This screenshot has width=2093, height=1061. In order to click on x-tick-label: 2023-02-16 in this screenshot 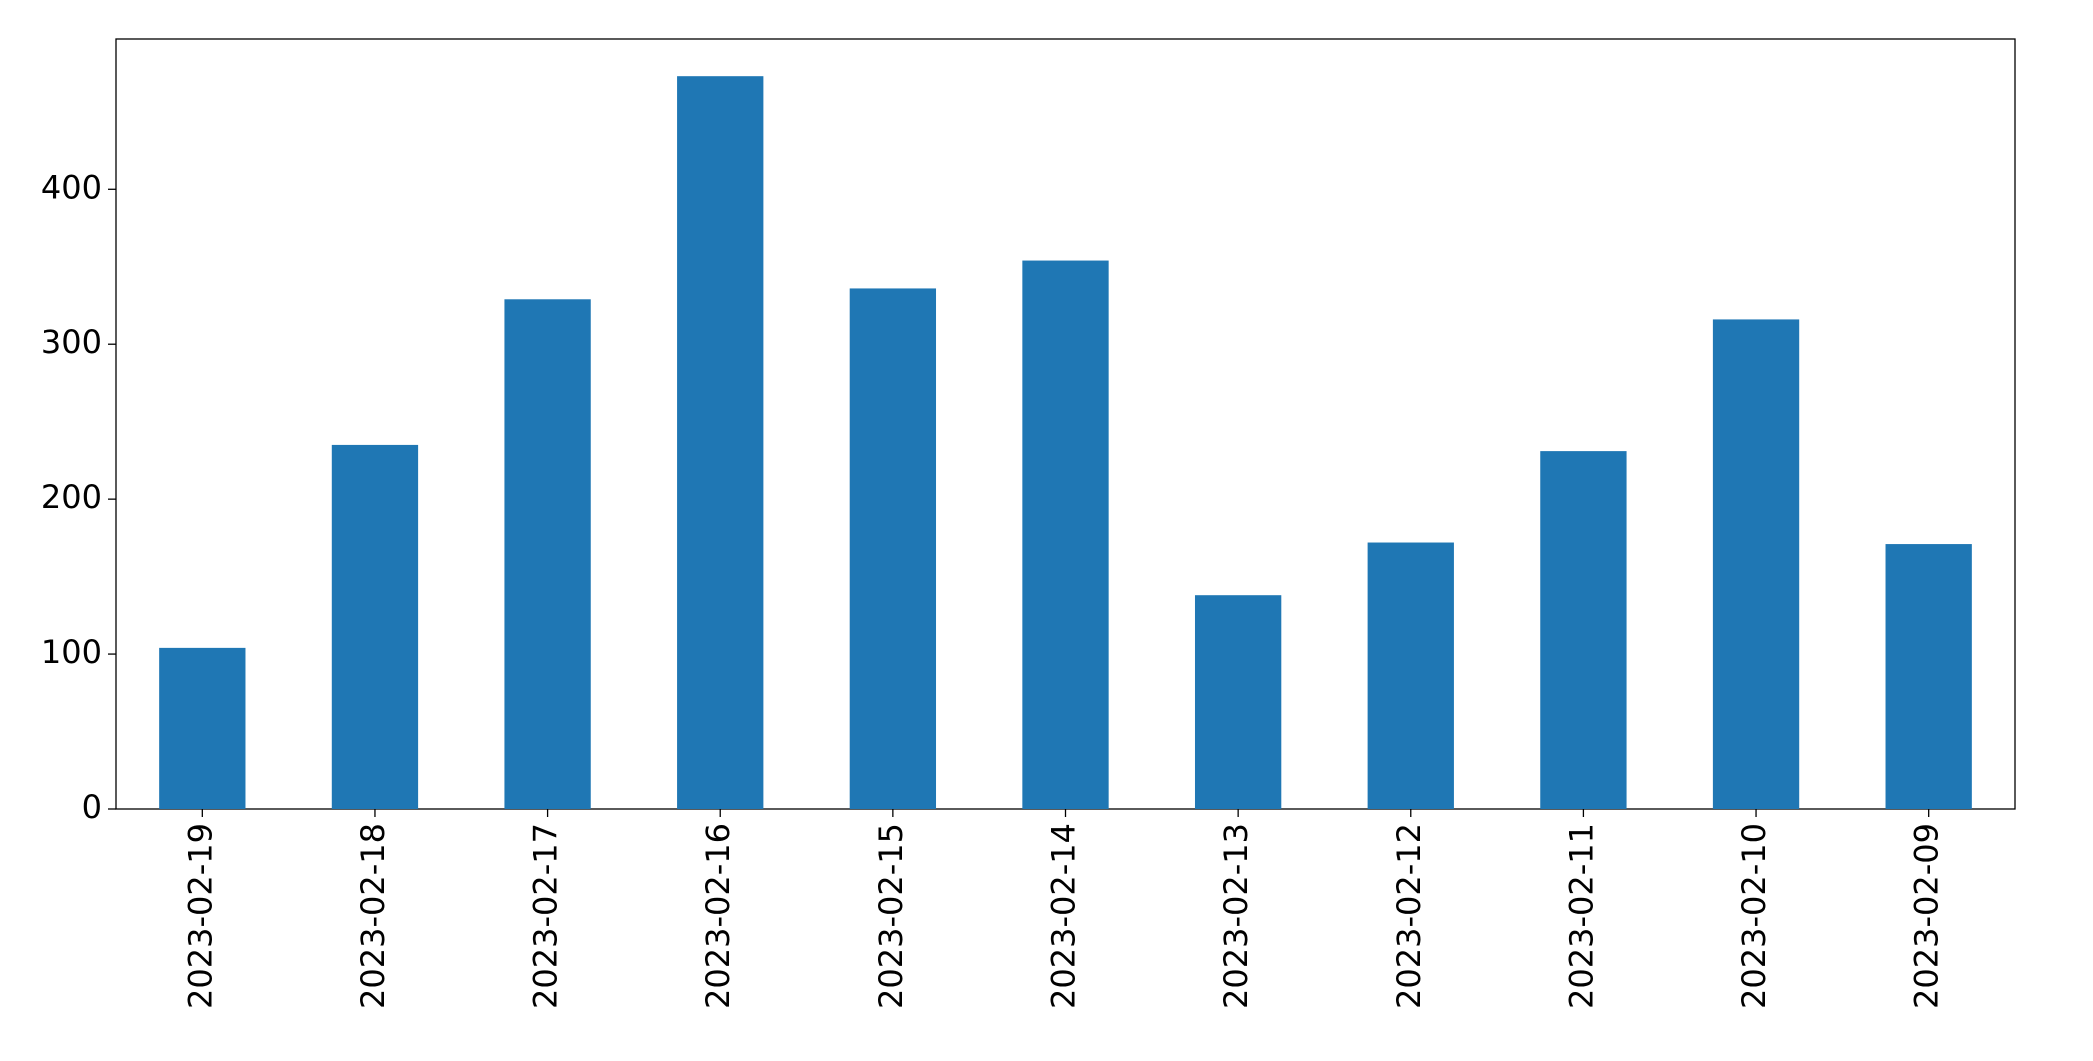, I will do `click(718, 916)`.